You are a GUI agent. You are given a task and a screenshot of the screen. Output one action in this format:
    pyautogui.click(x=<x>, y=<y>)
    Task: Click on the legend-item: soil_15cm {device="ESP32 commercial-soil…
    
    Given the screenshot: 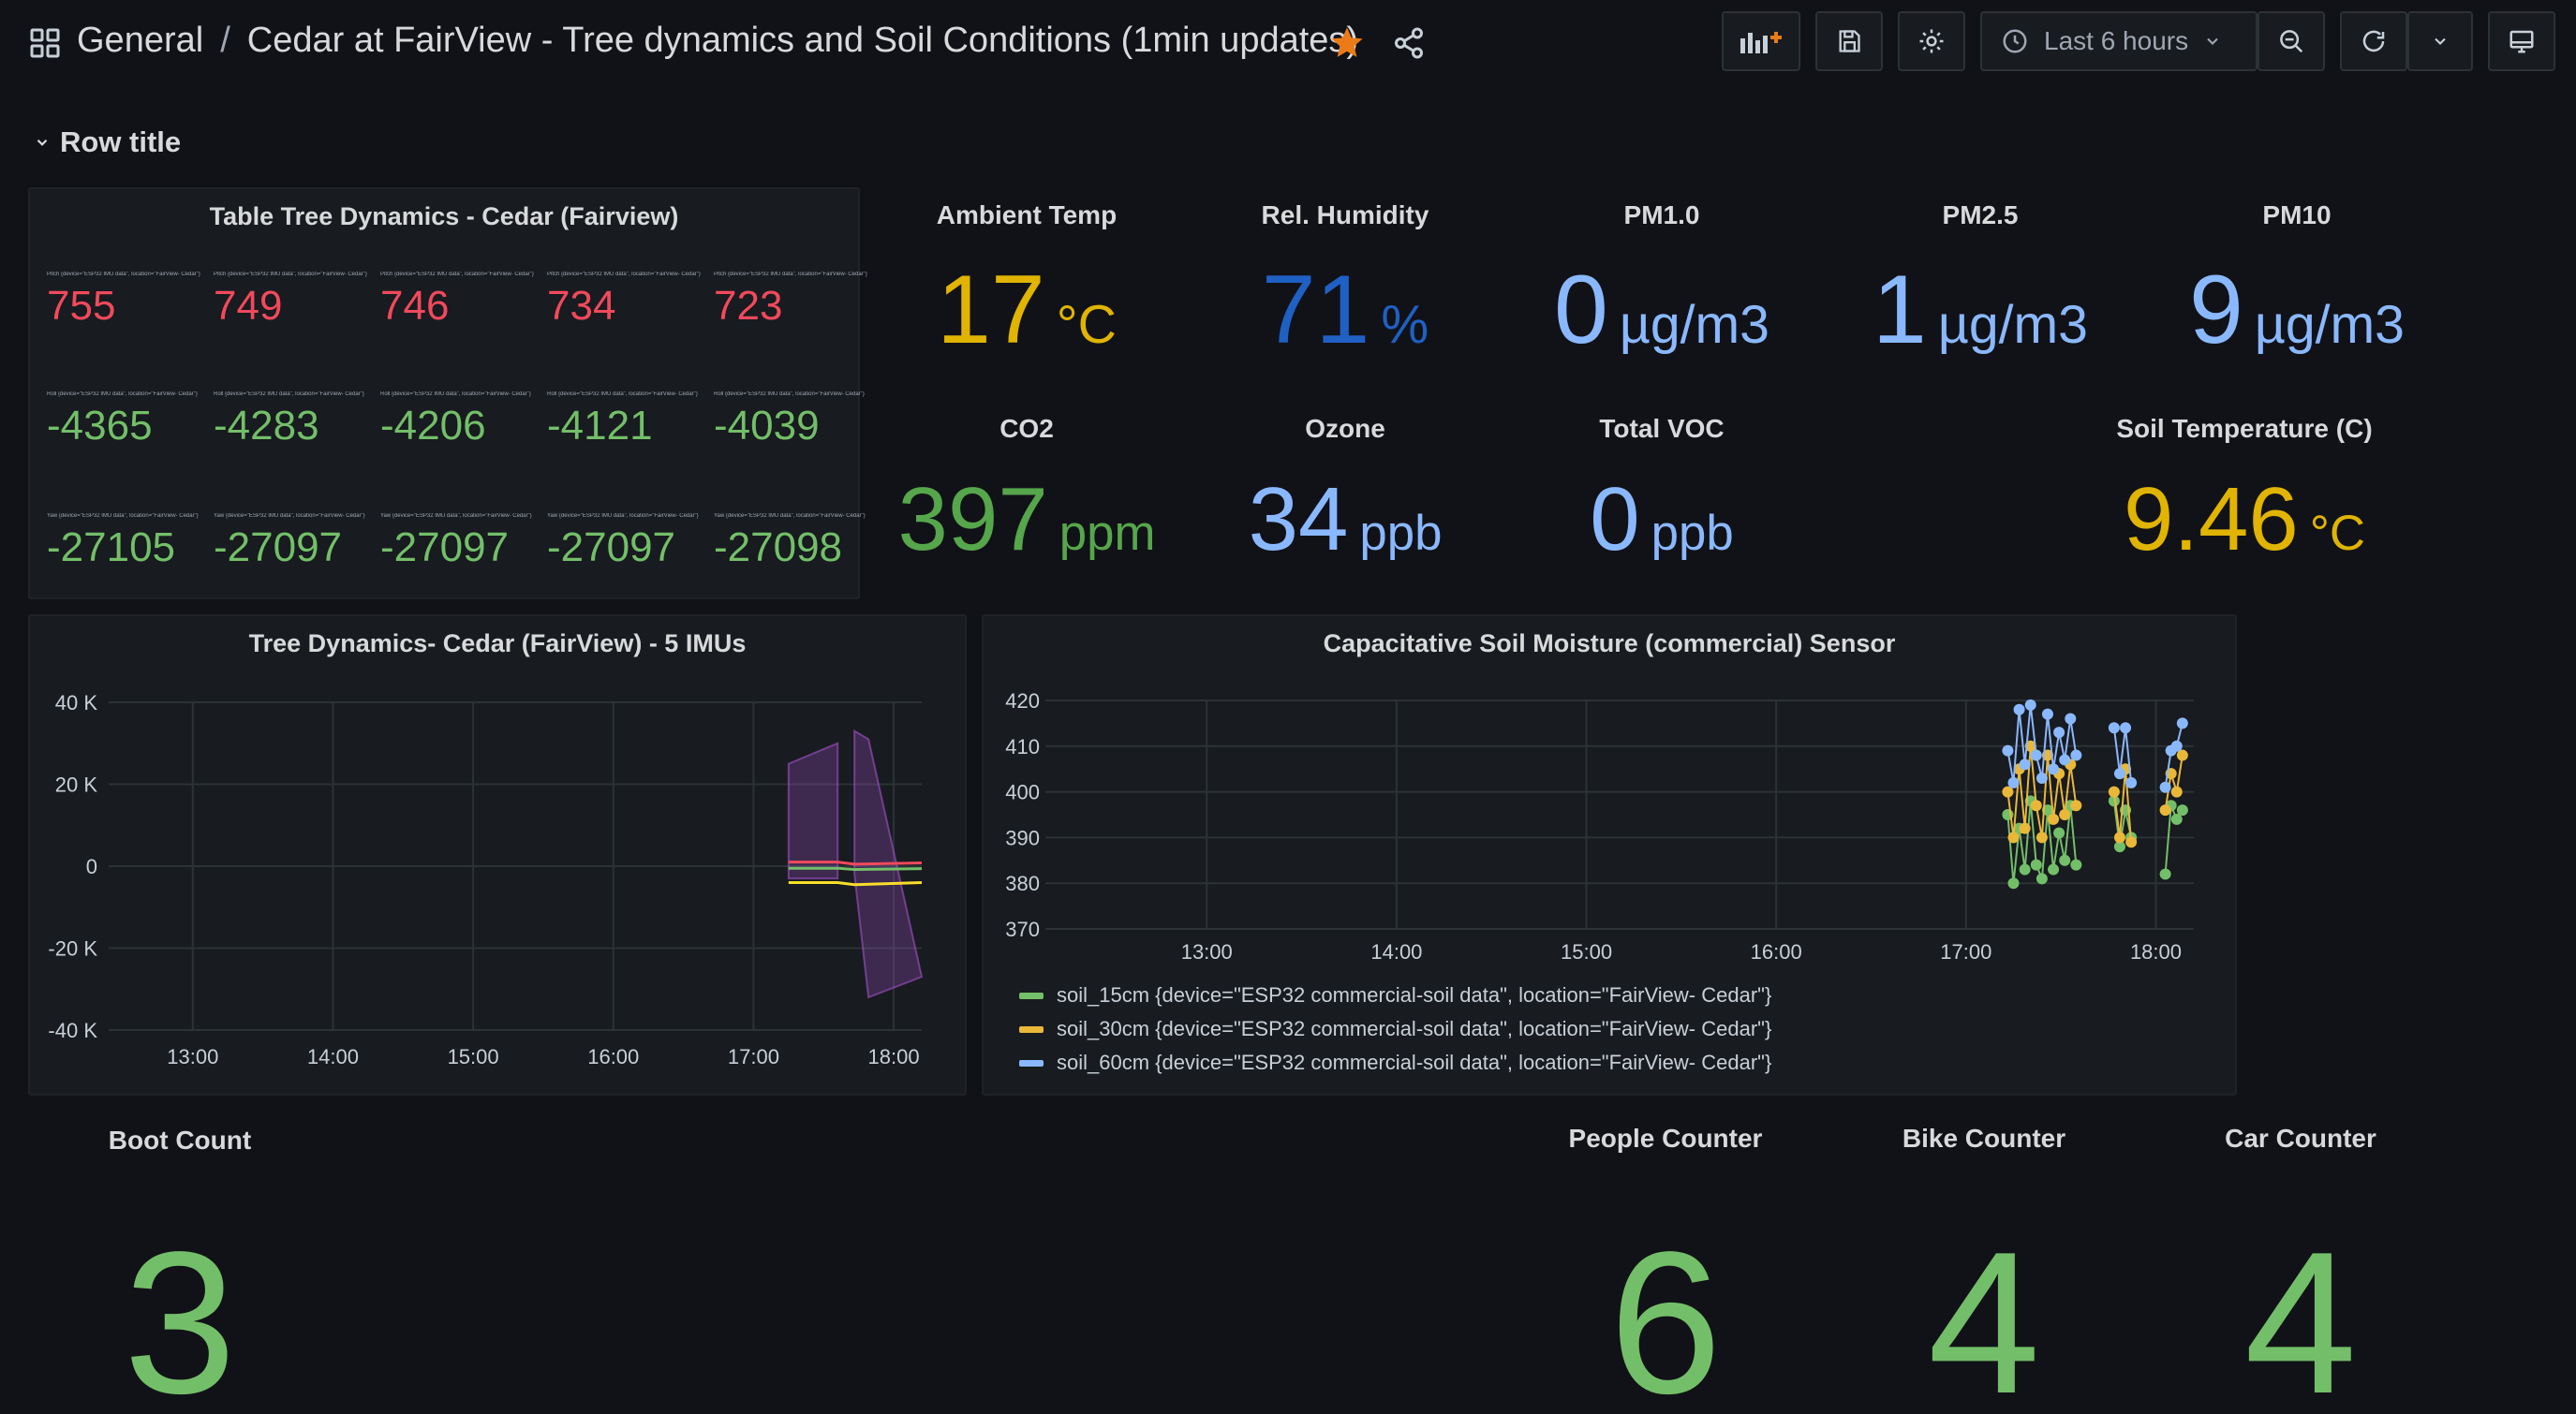 What is the action you would take?
    pyautogui.click(x=1395, y=995)
    